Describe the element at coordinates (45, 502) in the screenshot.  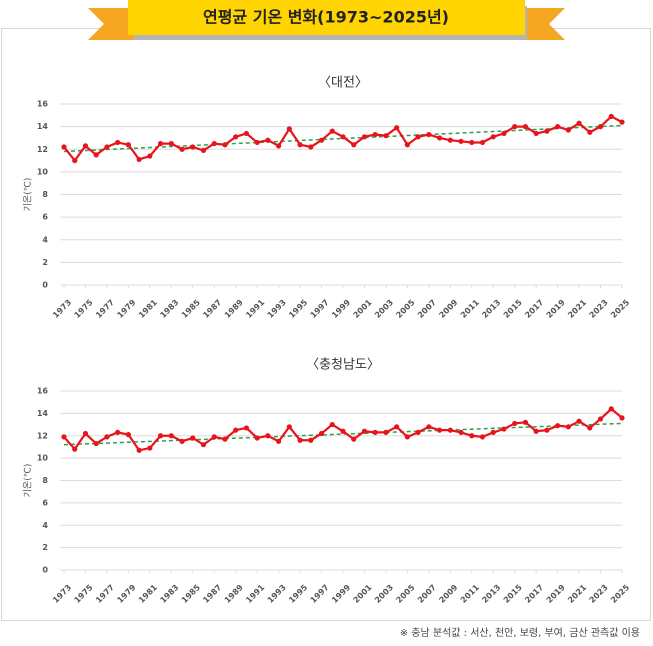
I see `y-tick-label: 6` at that location.